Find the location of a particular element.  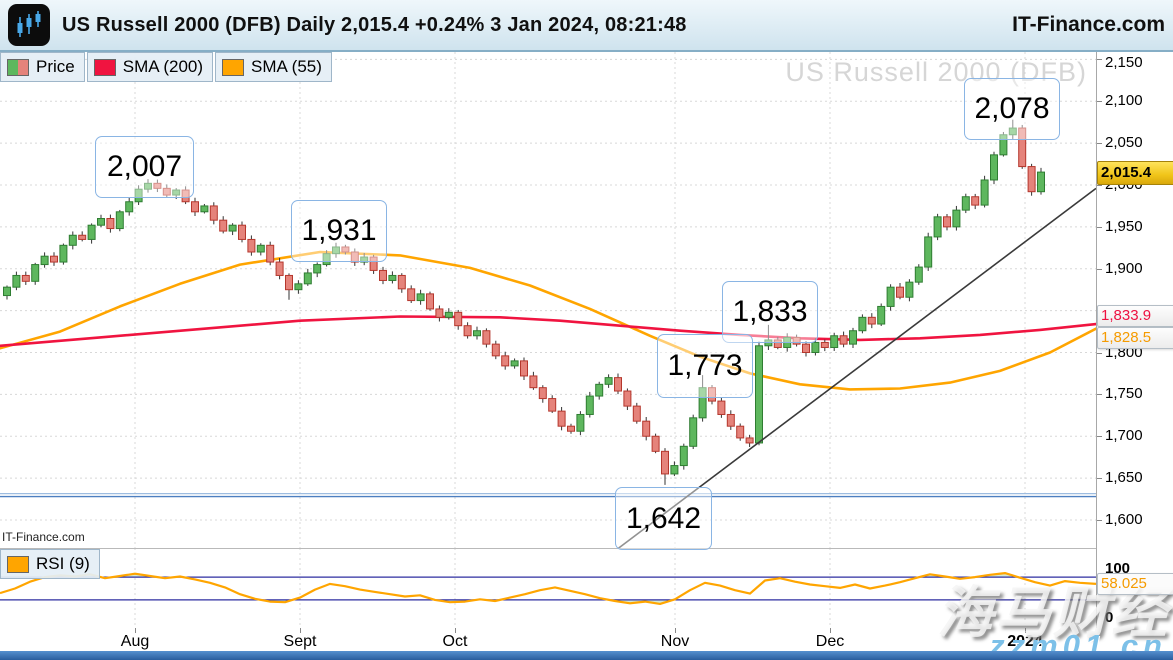

month-label-2024: 2024 is located at coordinates (1025, 641).